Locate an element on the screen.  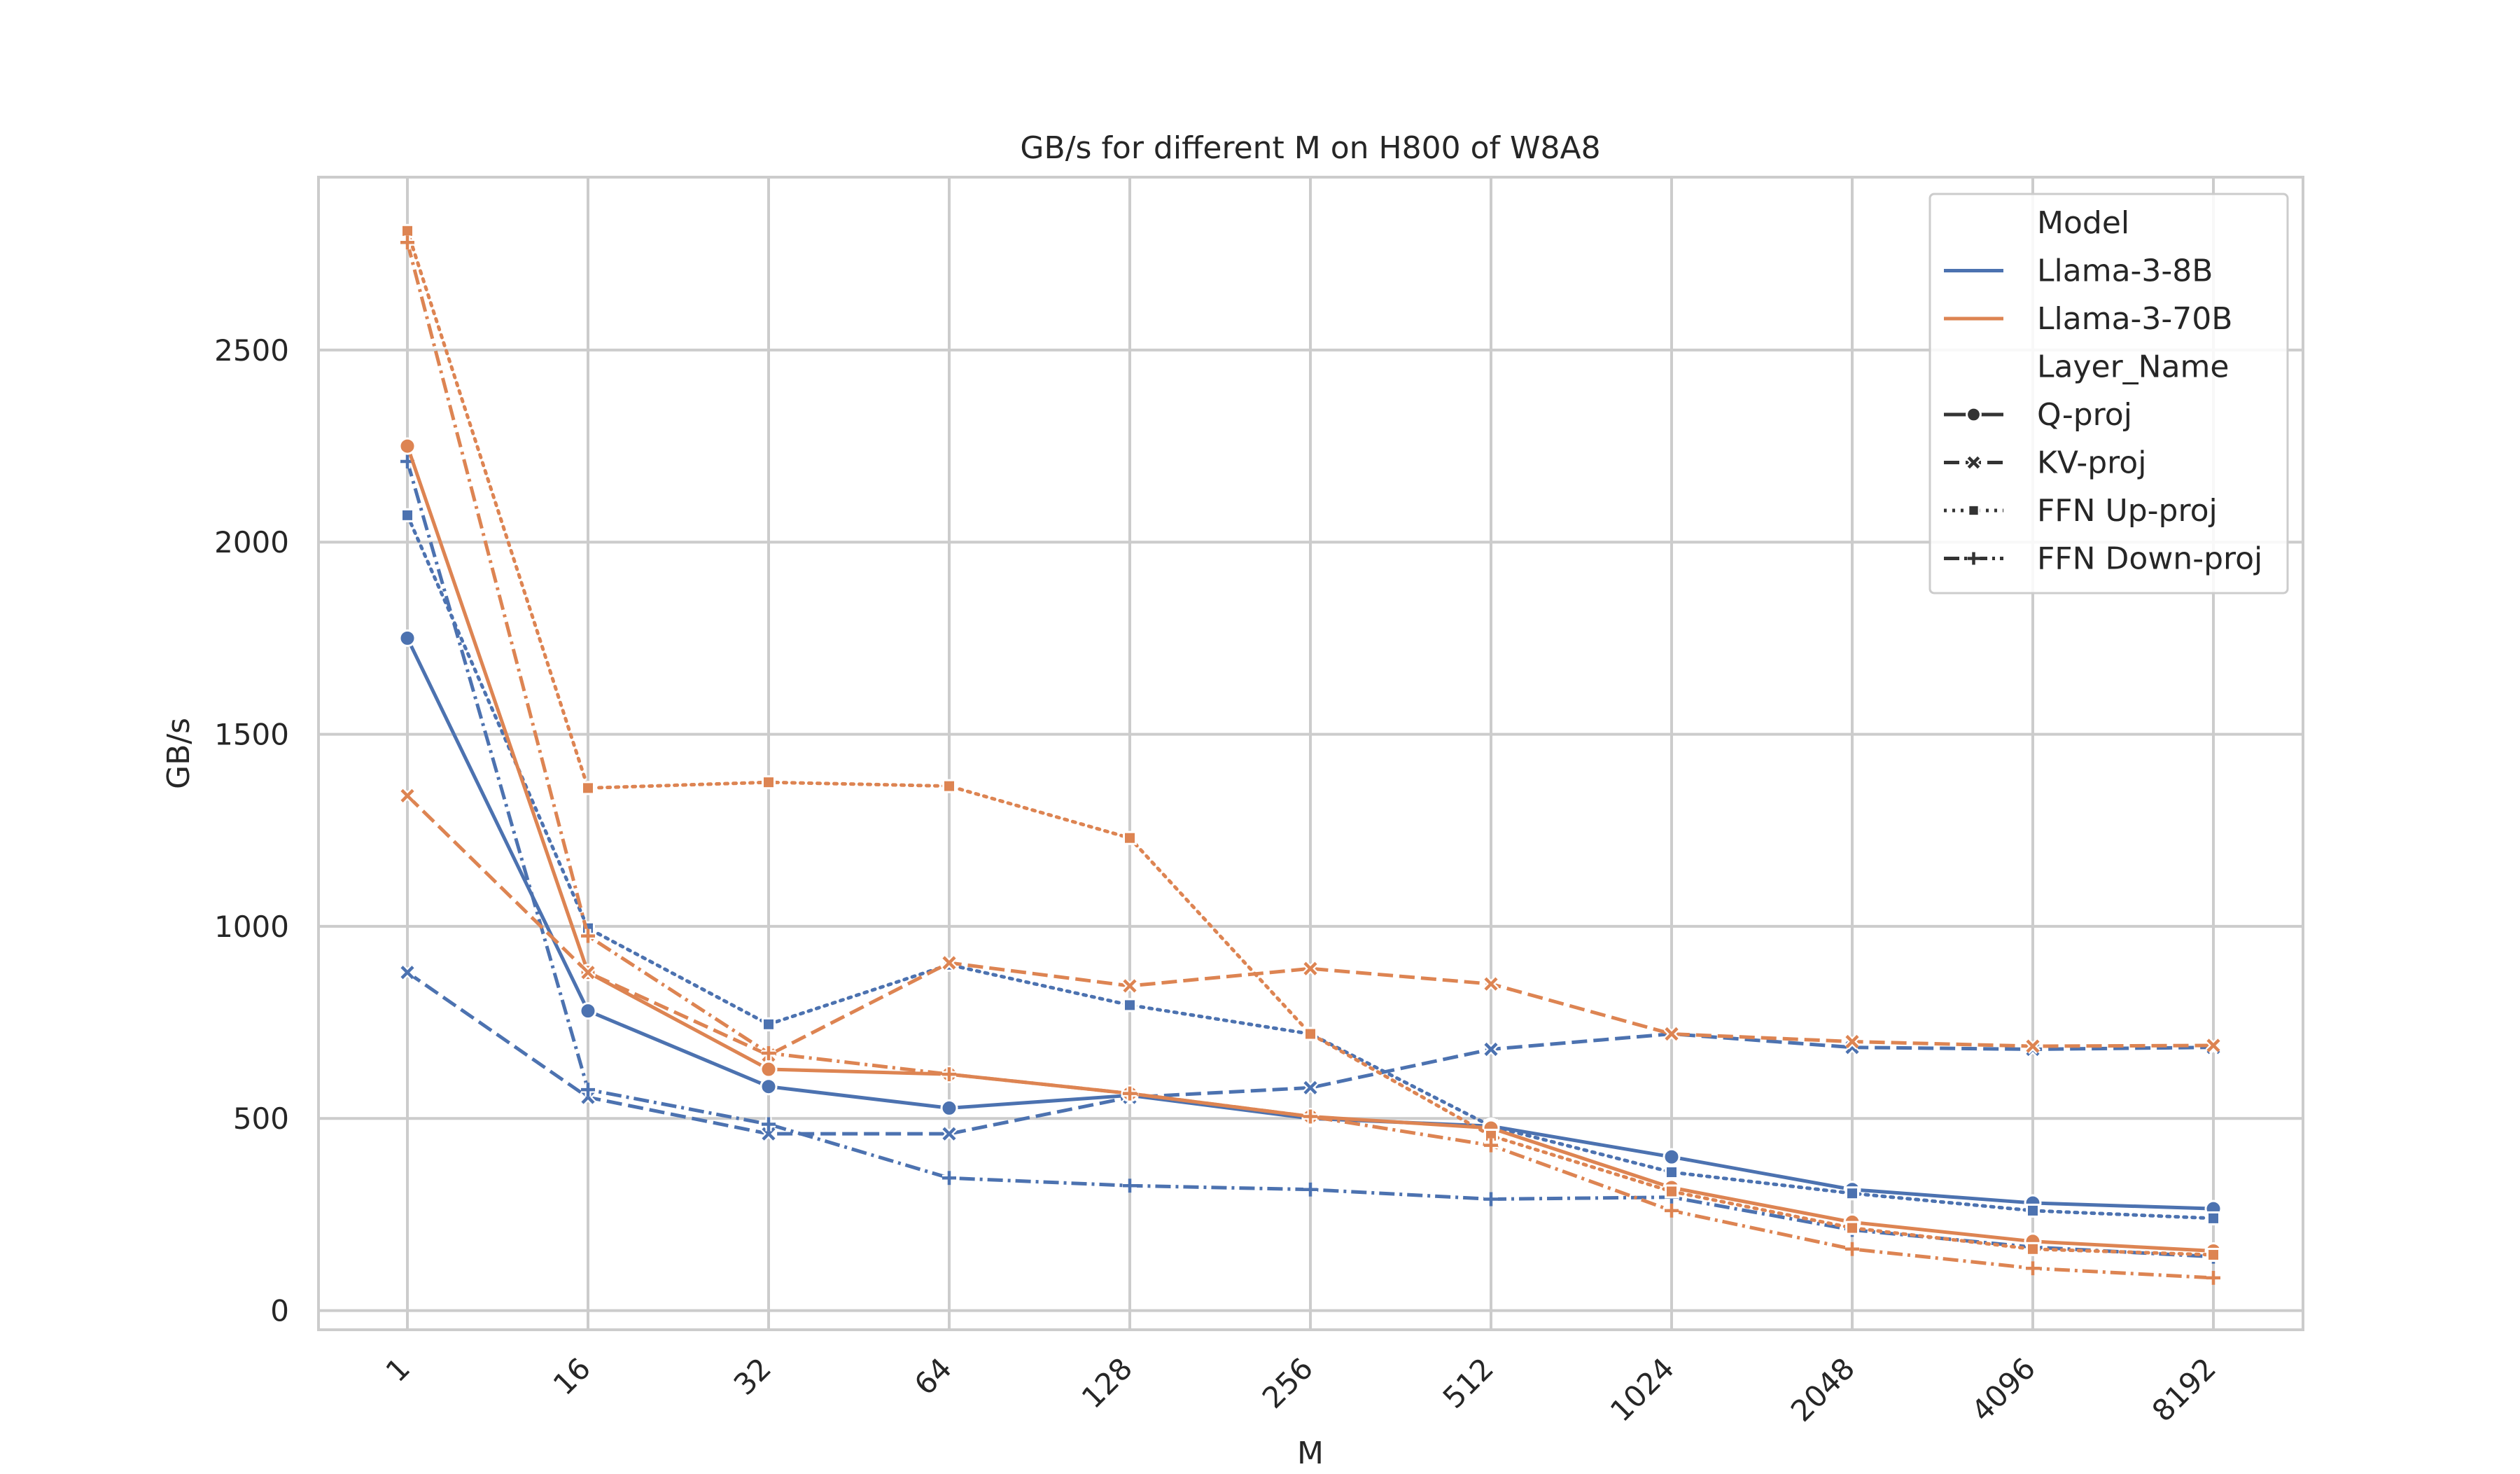
legend-label: Q-proj is located at coordinates (2084, 415).